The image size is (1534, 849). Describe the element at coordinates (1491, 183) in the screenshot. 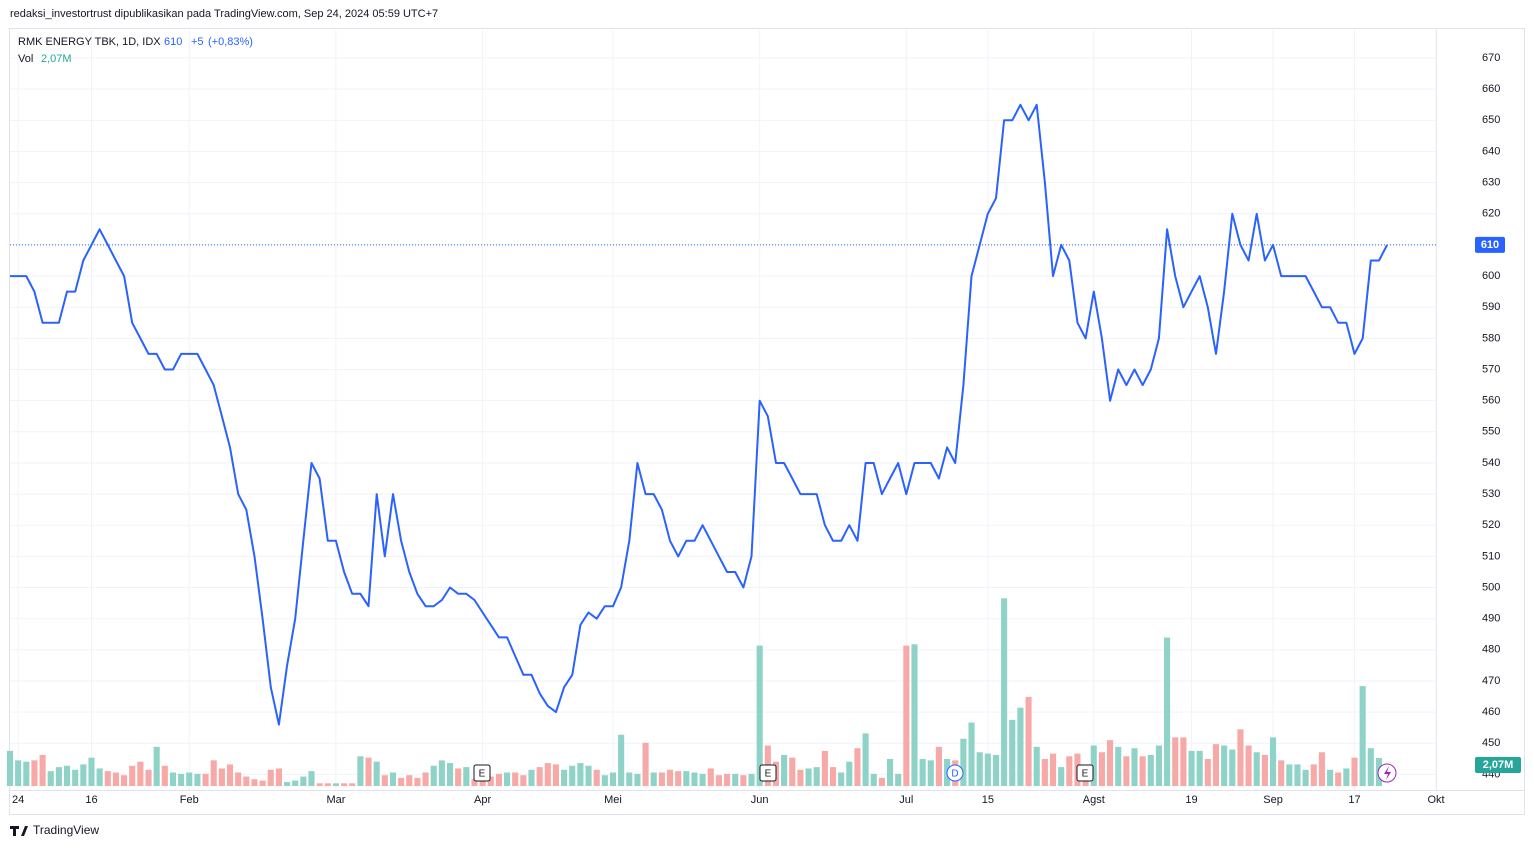

I see `y-tick-label: 630` at that location.